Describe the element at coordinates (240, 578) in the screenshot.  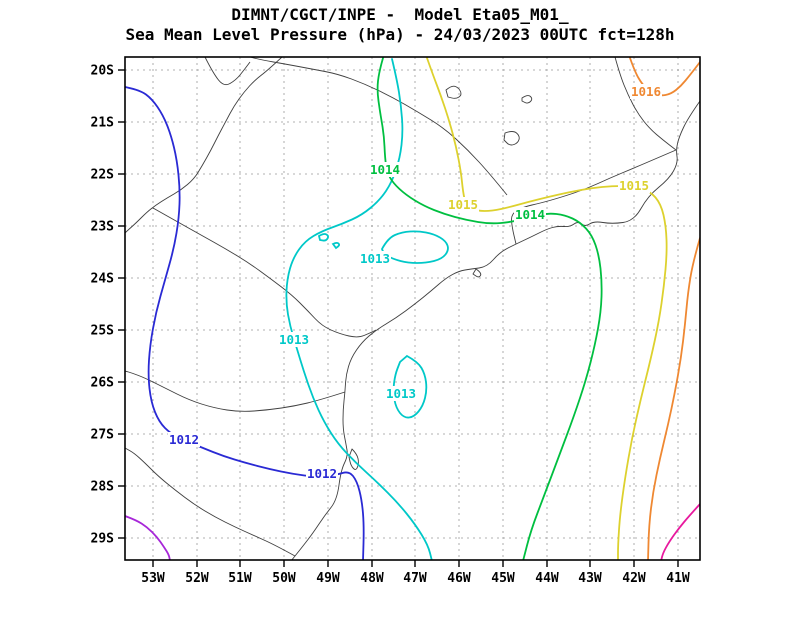
I see `x-tick-label: 51W` at that location.